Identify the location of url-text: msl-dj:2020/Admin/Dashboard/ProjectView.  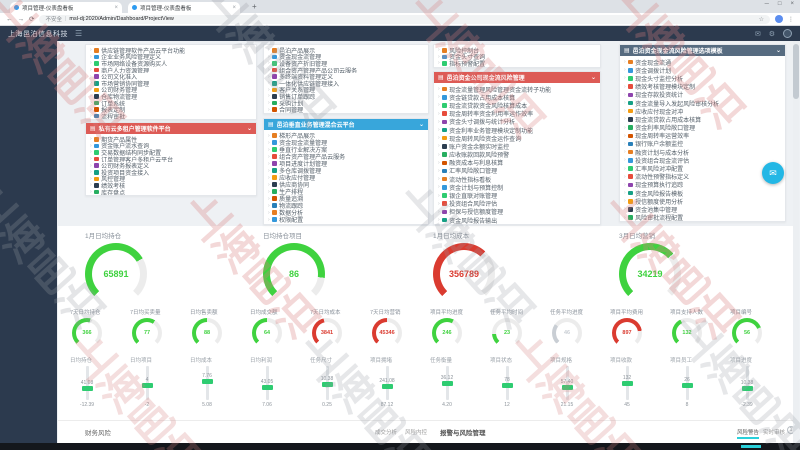
(121, 19).